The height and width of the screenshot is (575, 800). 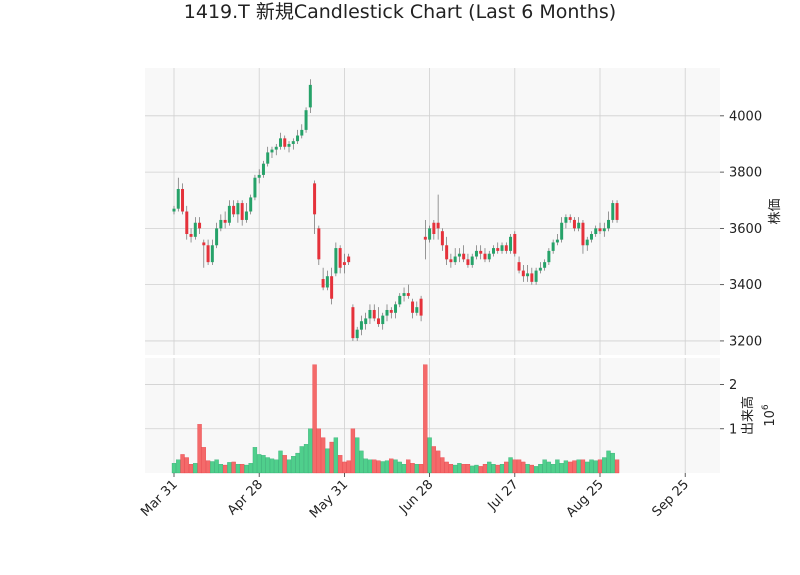 What do you see at coordinates (416, 497) in the screenshot?
I see `x-tick-label: Jun 28` at bounding box center [416, 497].